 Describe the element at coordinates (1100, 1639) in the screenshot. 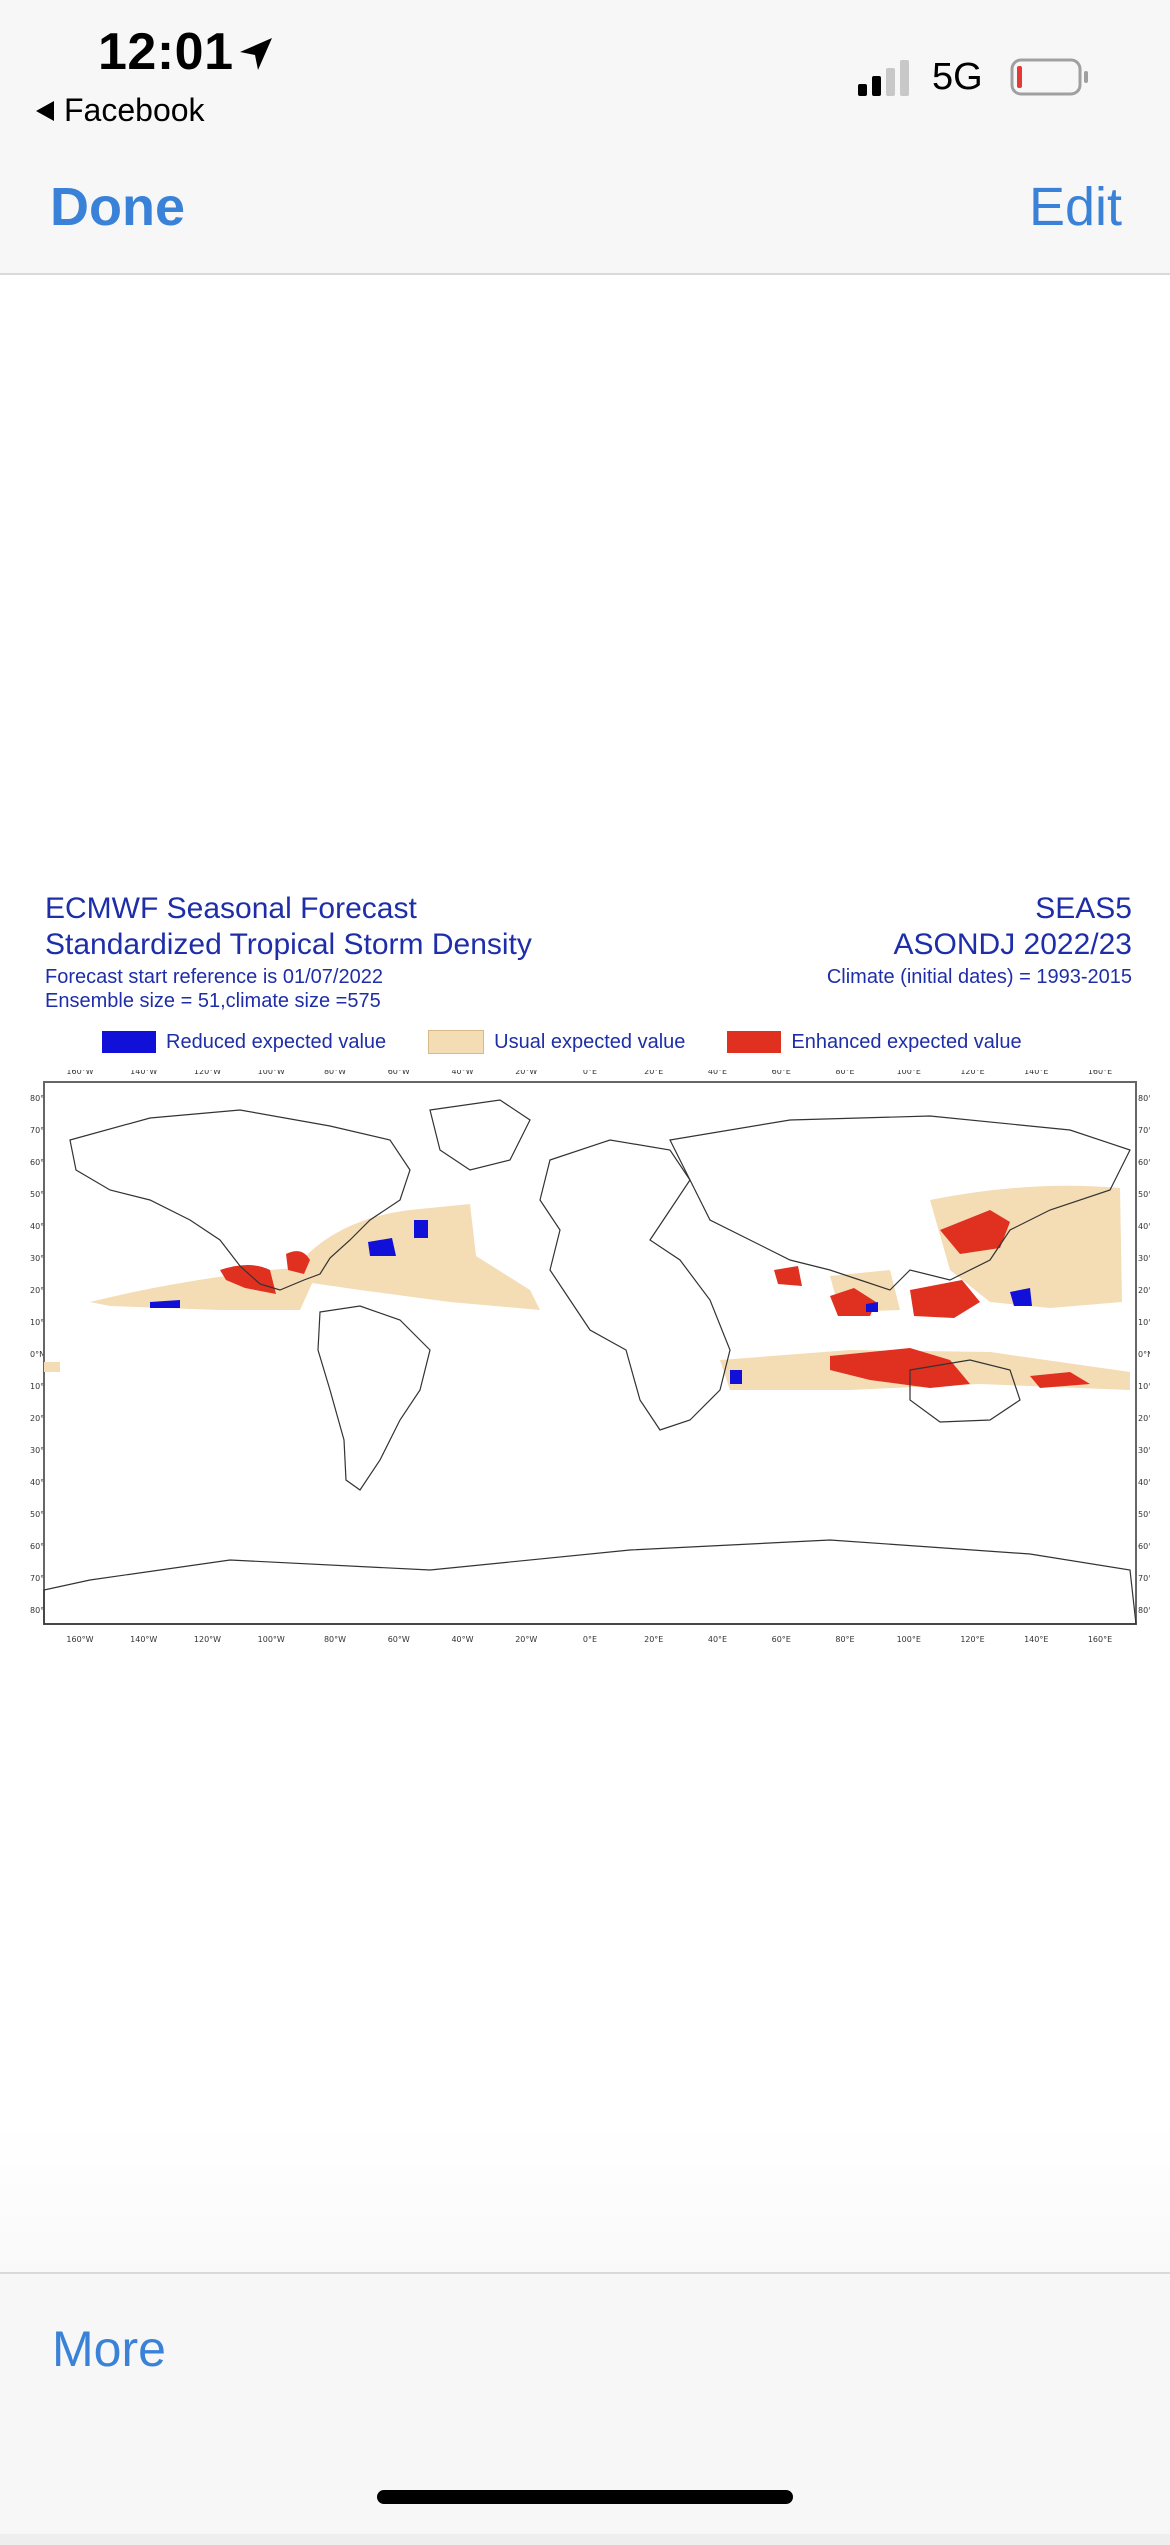

I see `bottom-longitude-tick: 160°E` at that location.